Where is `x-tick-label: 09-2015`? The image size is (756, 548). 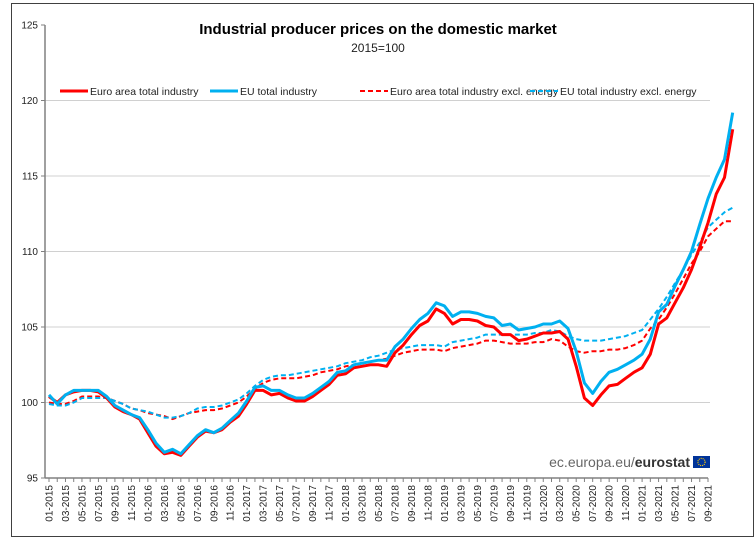 x-tick-label: 09-2015 is located at coordinates (115, 503).